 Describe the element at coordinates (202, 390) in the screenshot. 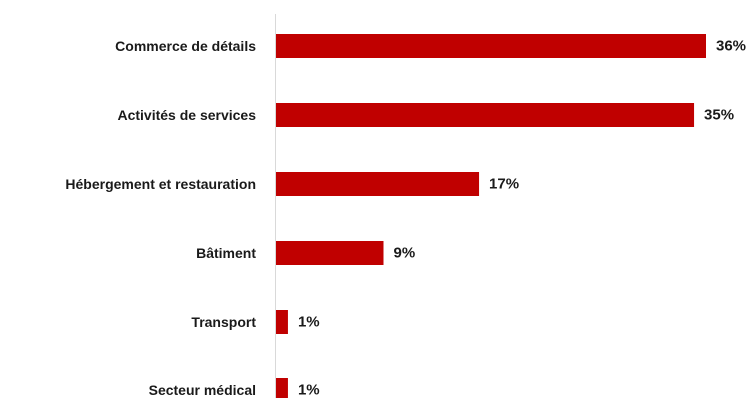

I see `category-label-5: Secteur médical` at that location.